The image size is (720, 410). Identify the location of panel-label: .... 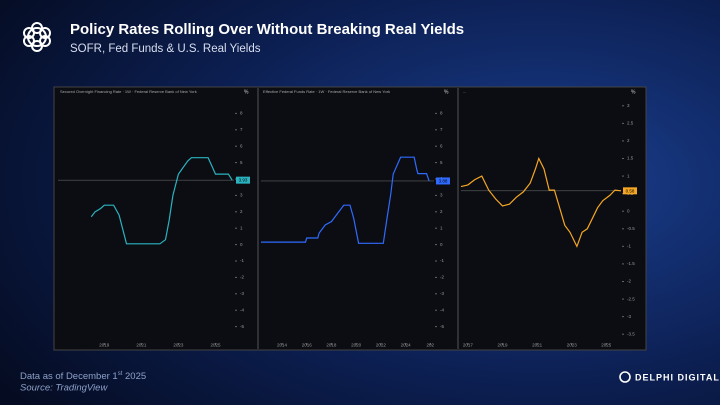
(464, 91).